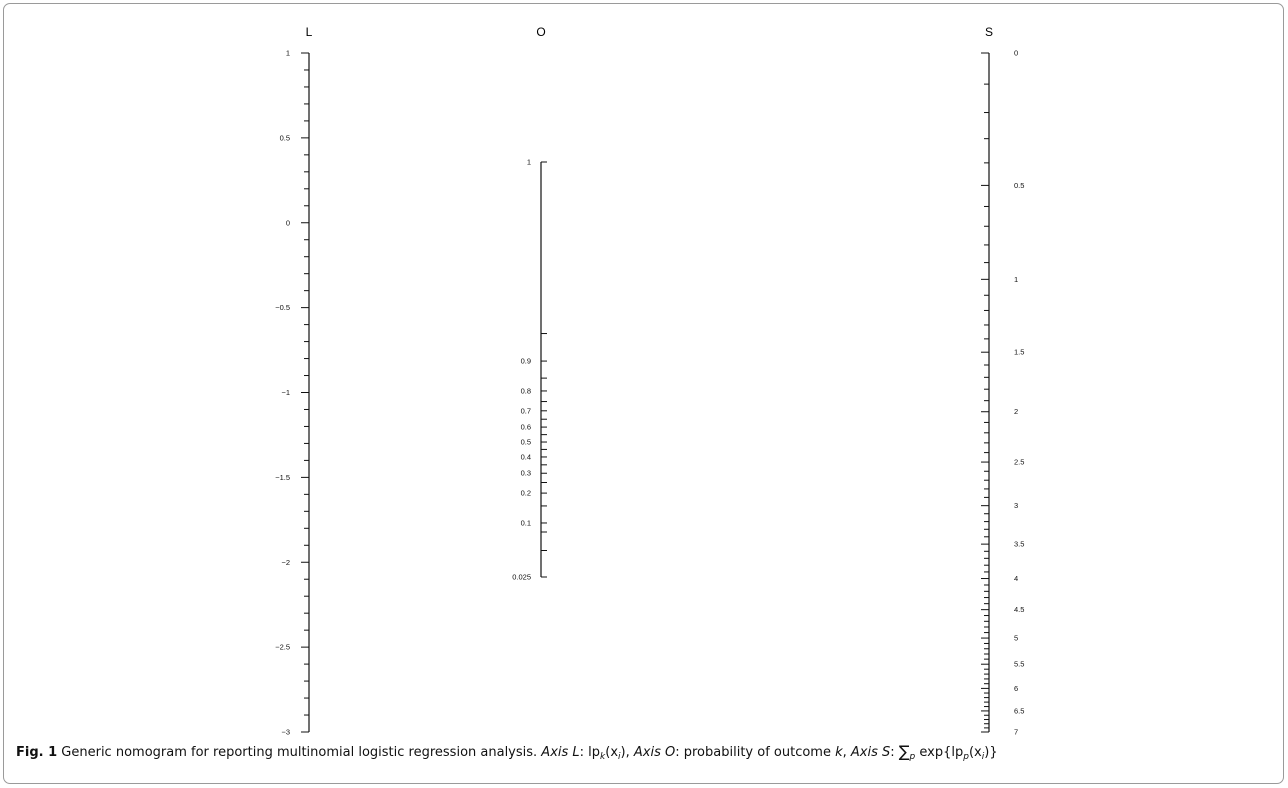 This screenshot has width=1288, height=788. I want to click on axis-s-title: S, so click(989, 32).